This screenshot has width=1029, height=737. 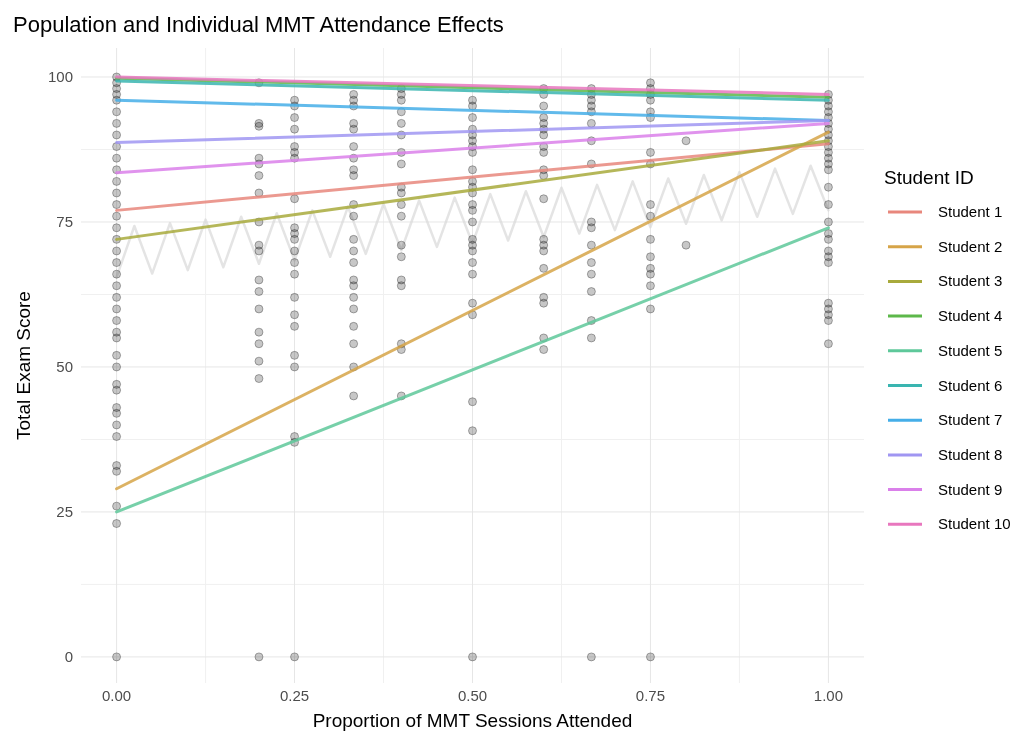 What do you see at coordinates (64, 511) in the screenshot?
I see `y-tick-label: 25` at bounding box center [64, 511].